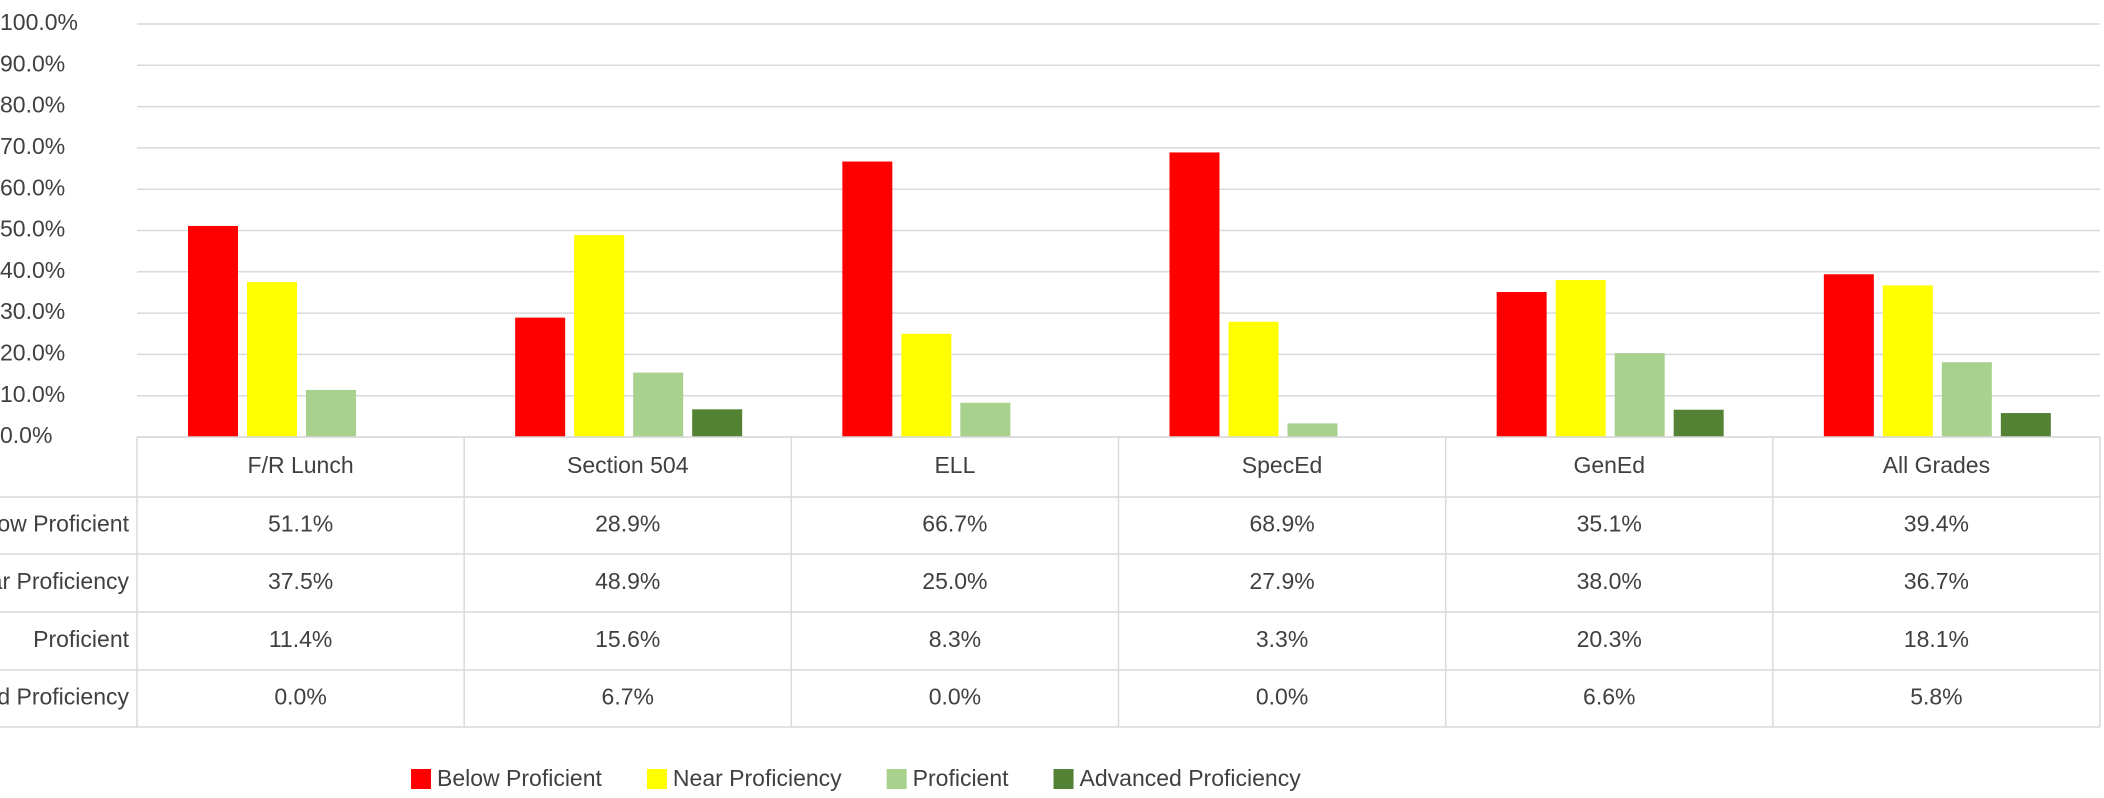 This screenshot has height=798, width=2104. Describe the element at coordinates (301, 465) in the screenshot. I see `category-label: F/R Lunch` at that location.